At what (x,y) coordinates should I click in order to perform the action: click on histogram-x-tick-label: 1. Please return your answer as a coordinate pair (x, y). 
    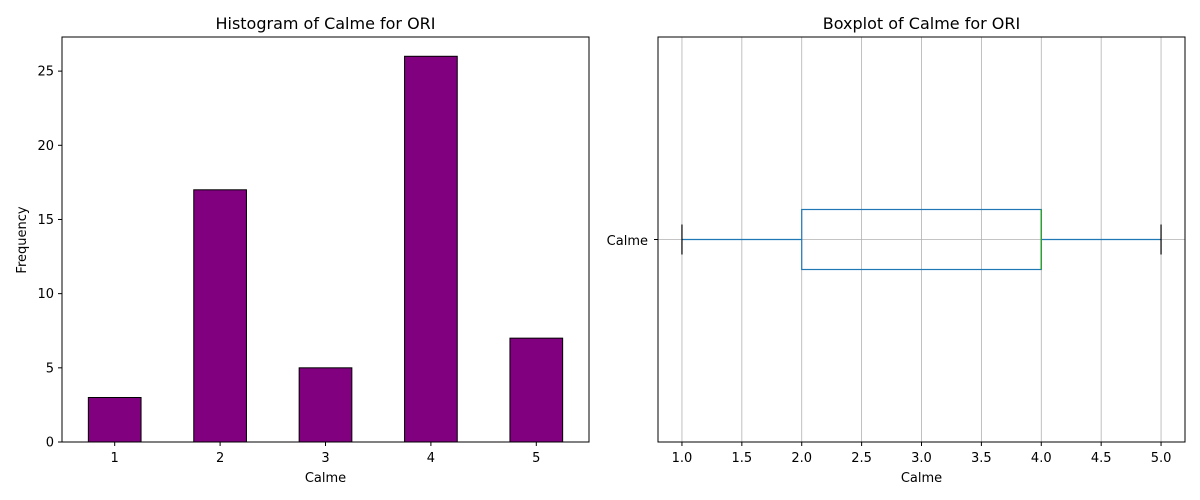
    Looking at the image, I should click on (115, 458).